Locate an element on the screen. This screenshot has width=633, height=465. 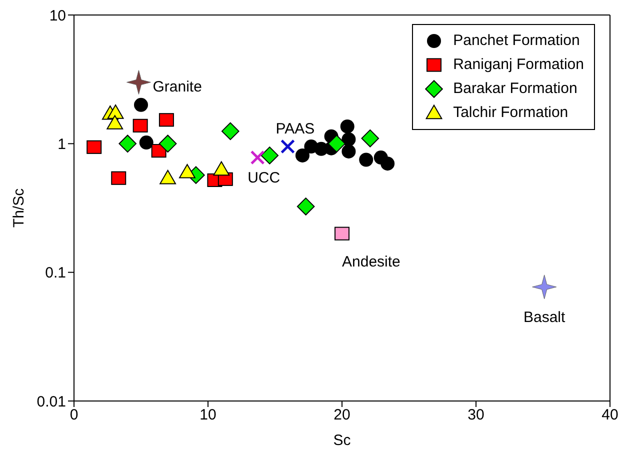
x-tick-label: 30 is located at coordinates (476, 415).